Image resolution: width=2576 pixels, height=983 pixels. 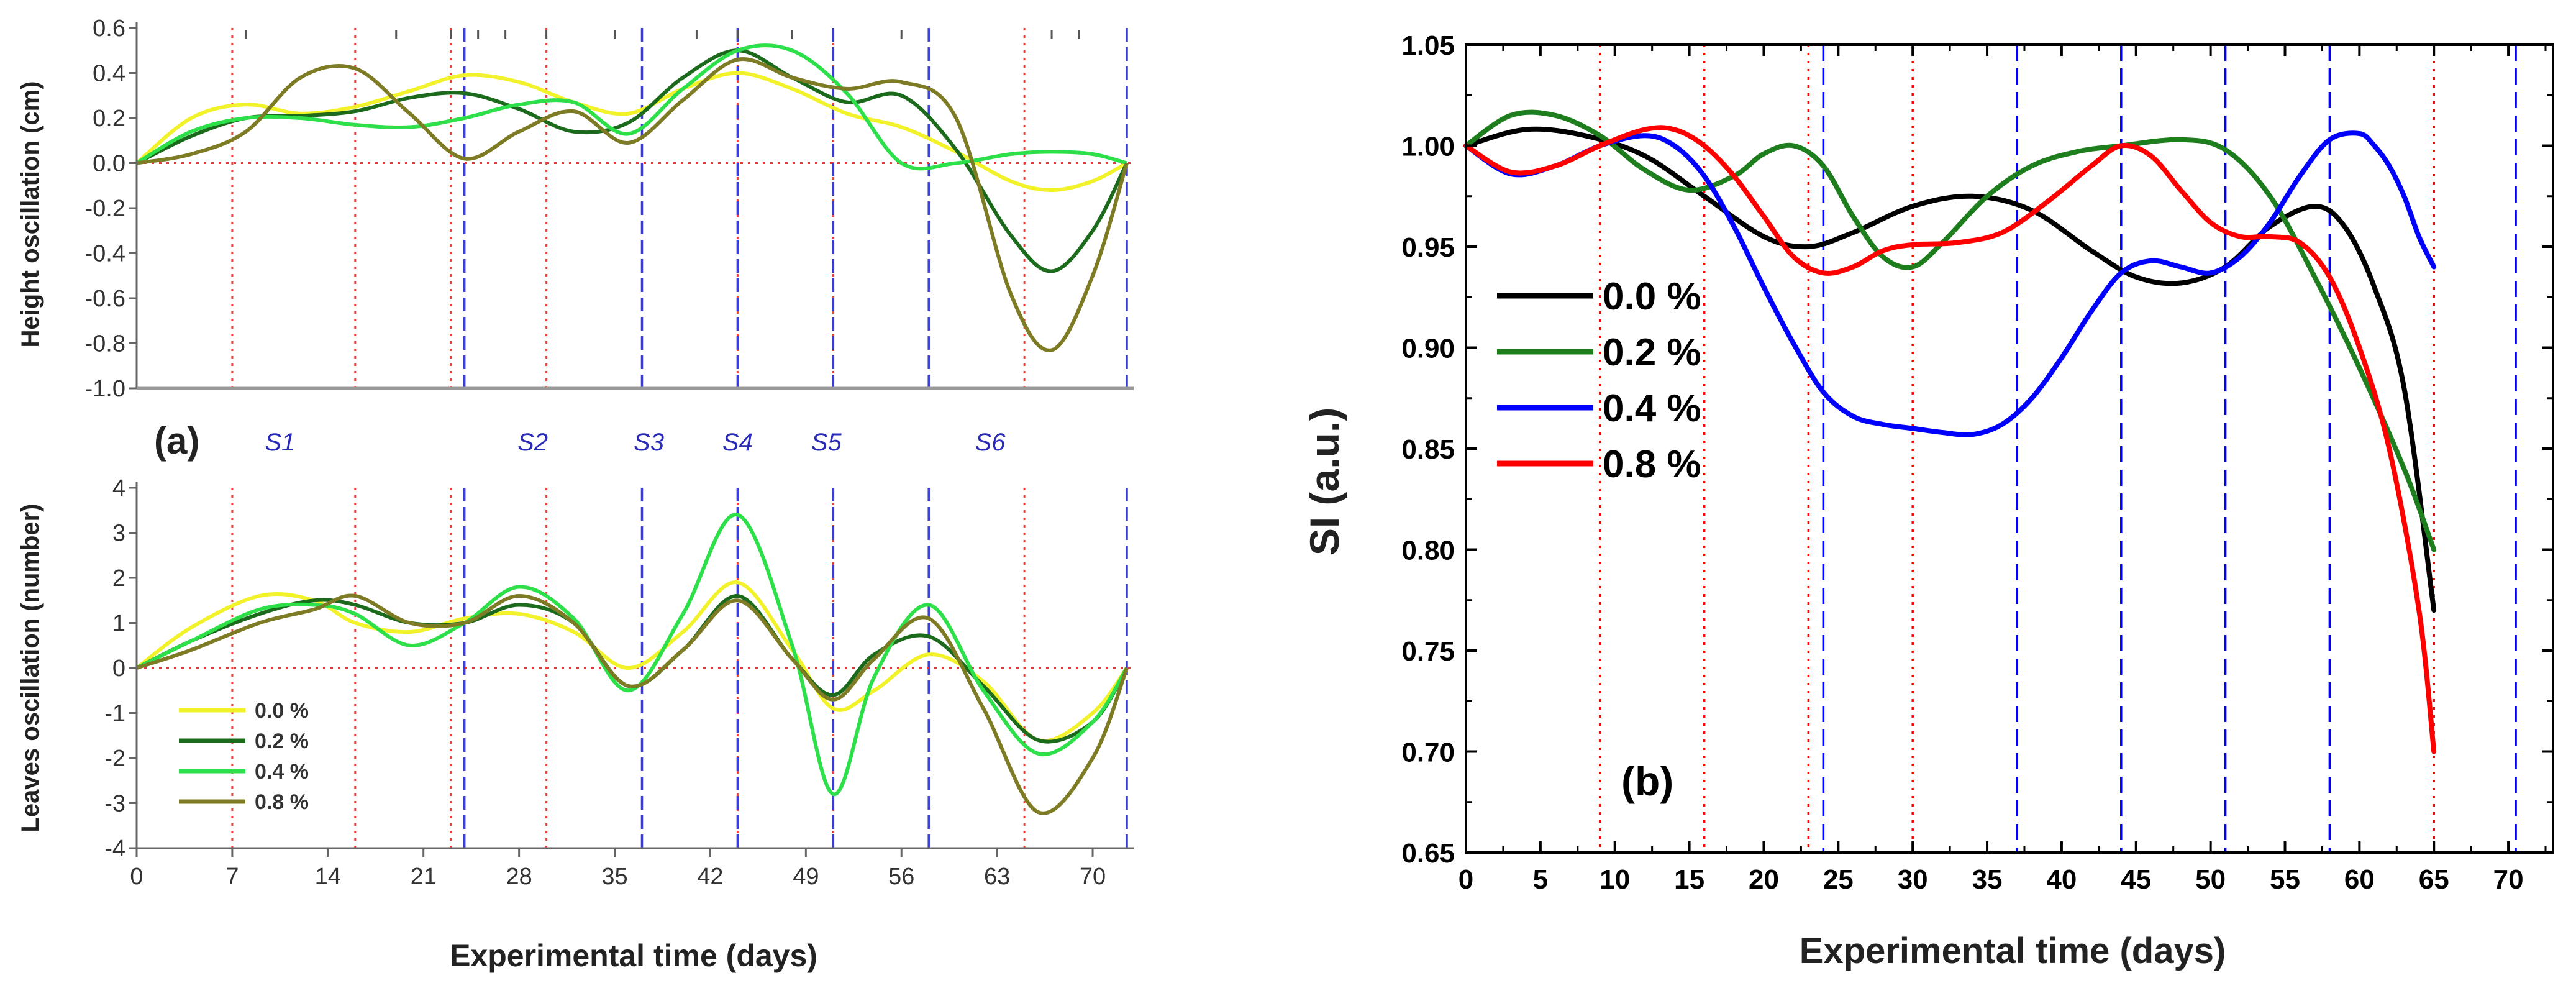 I want to click on x-tick-label: 49, so click(x=806, y=877).